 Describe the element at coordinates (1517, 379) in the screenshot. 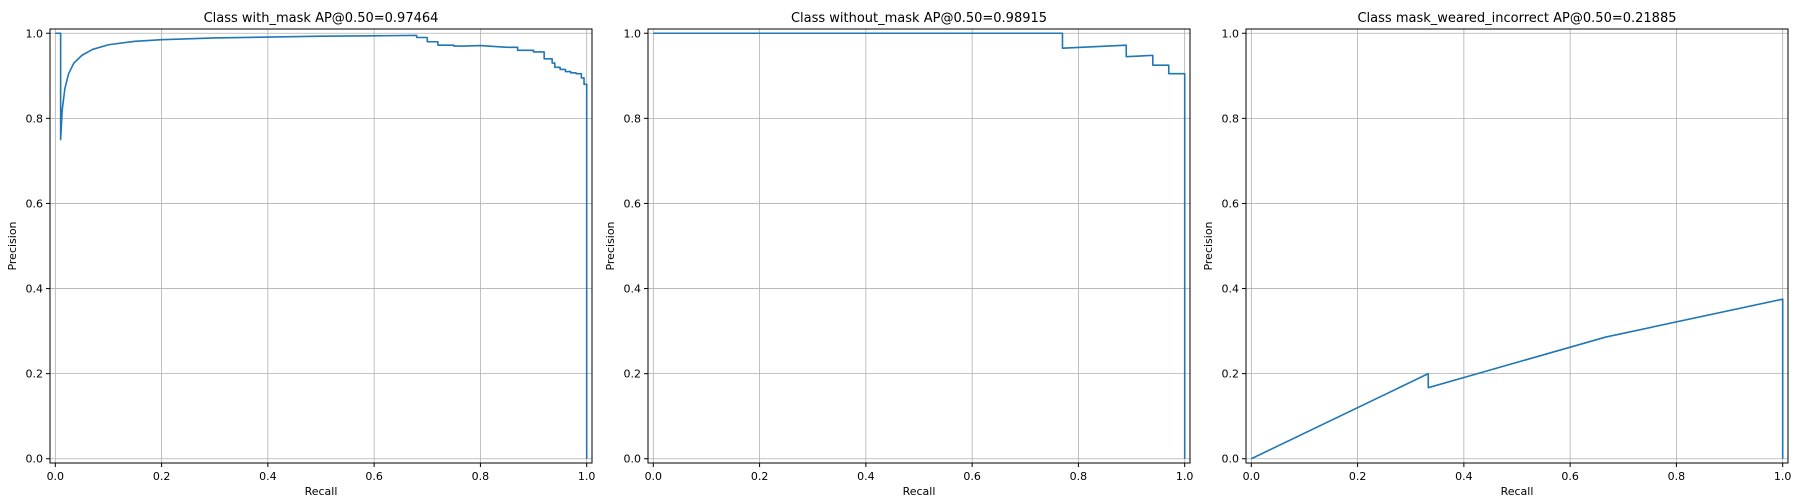

I see `pr-curve-line` at that location.